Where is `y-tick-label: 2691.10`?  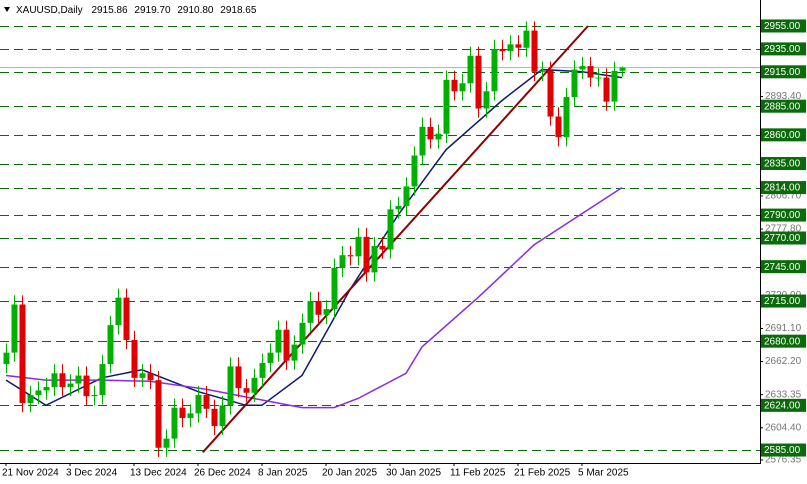
y-tick-label: 2691.10 is located at coordinates (783, 328).